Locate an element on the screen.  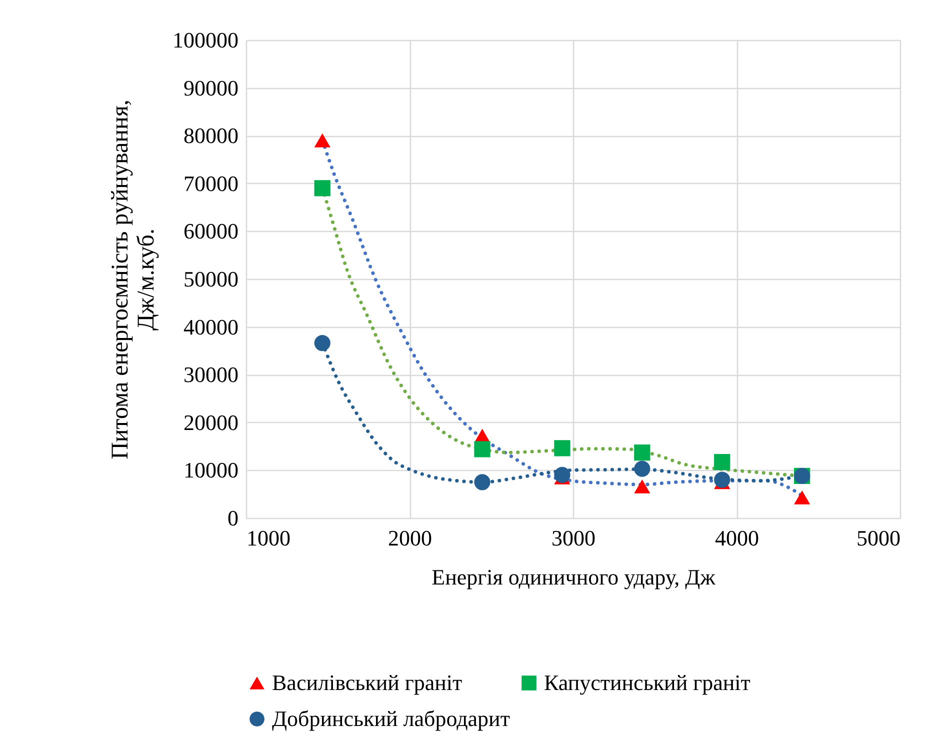
y-tick-label: 40000 is located at coordinates (211, 327).